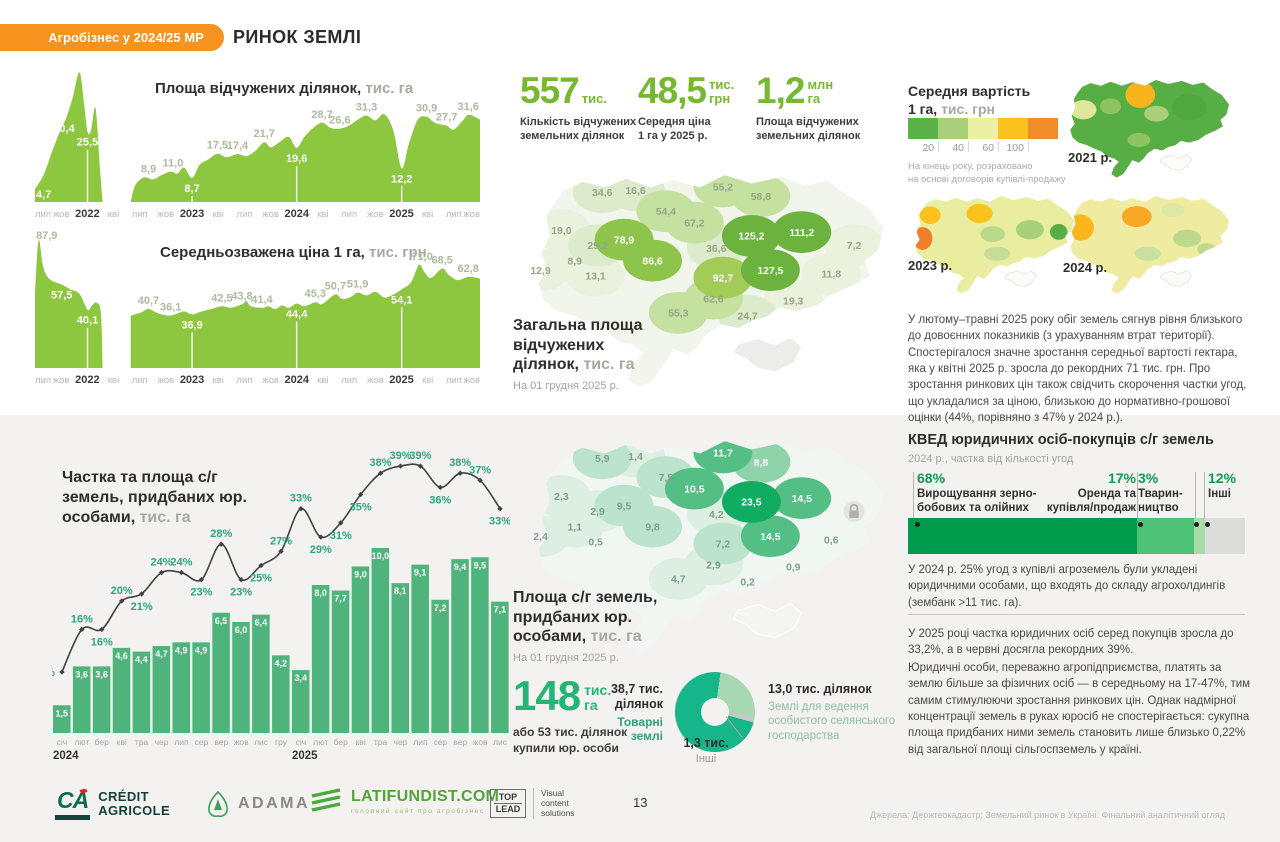 The width and height of the screenshot is (1280, 842). I want to click on value-label: 30,4, so click(64, 129).